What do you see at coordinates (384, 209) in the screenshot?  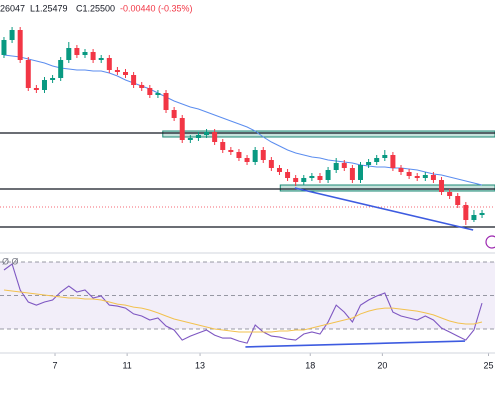 I see `trendline` at bounding box center [384, 209].